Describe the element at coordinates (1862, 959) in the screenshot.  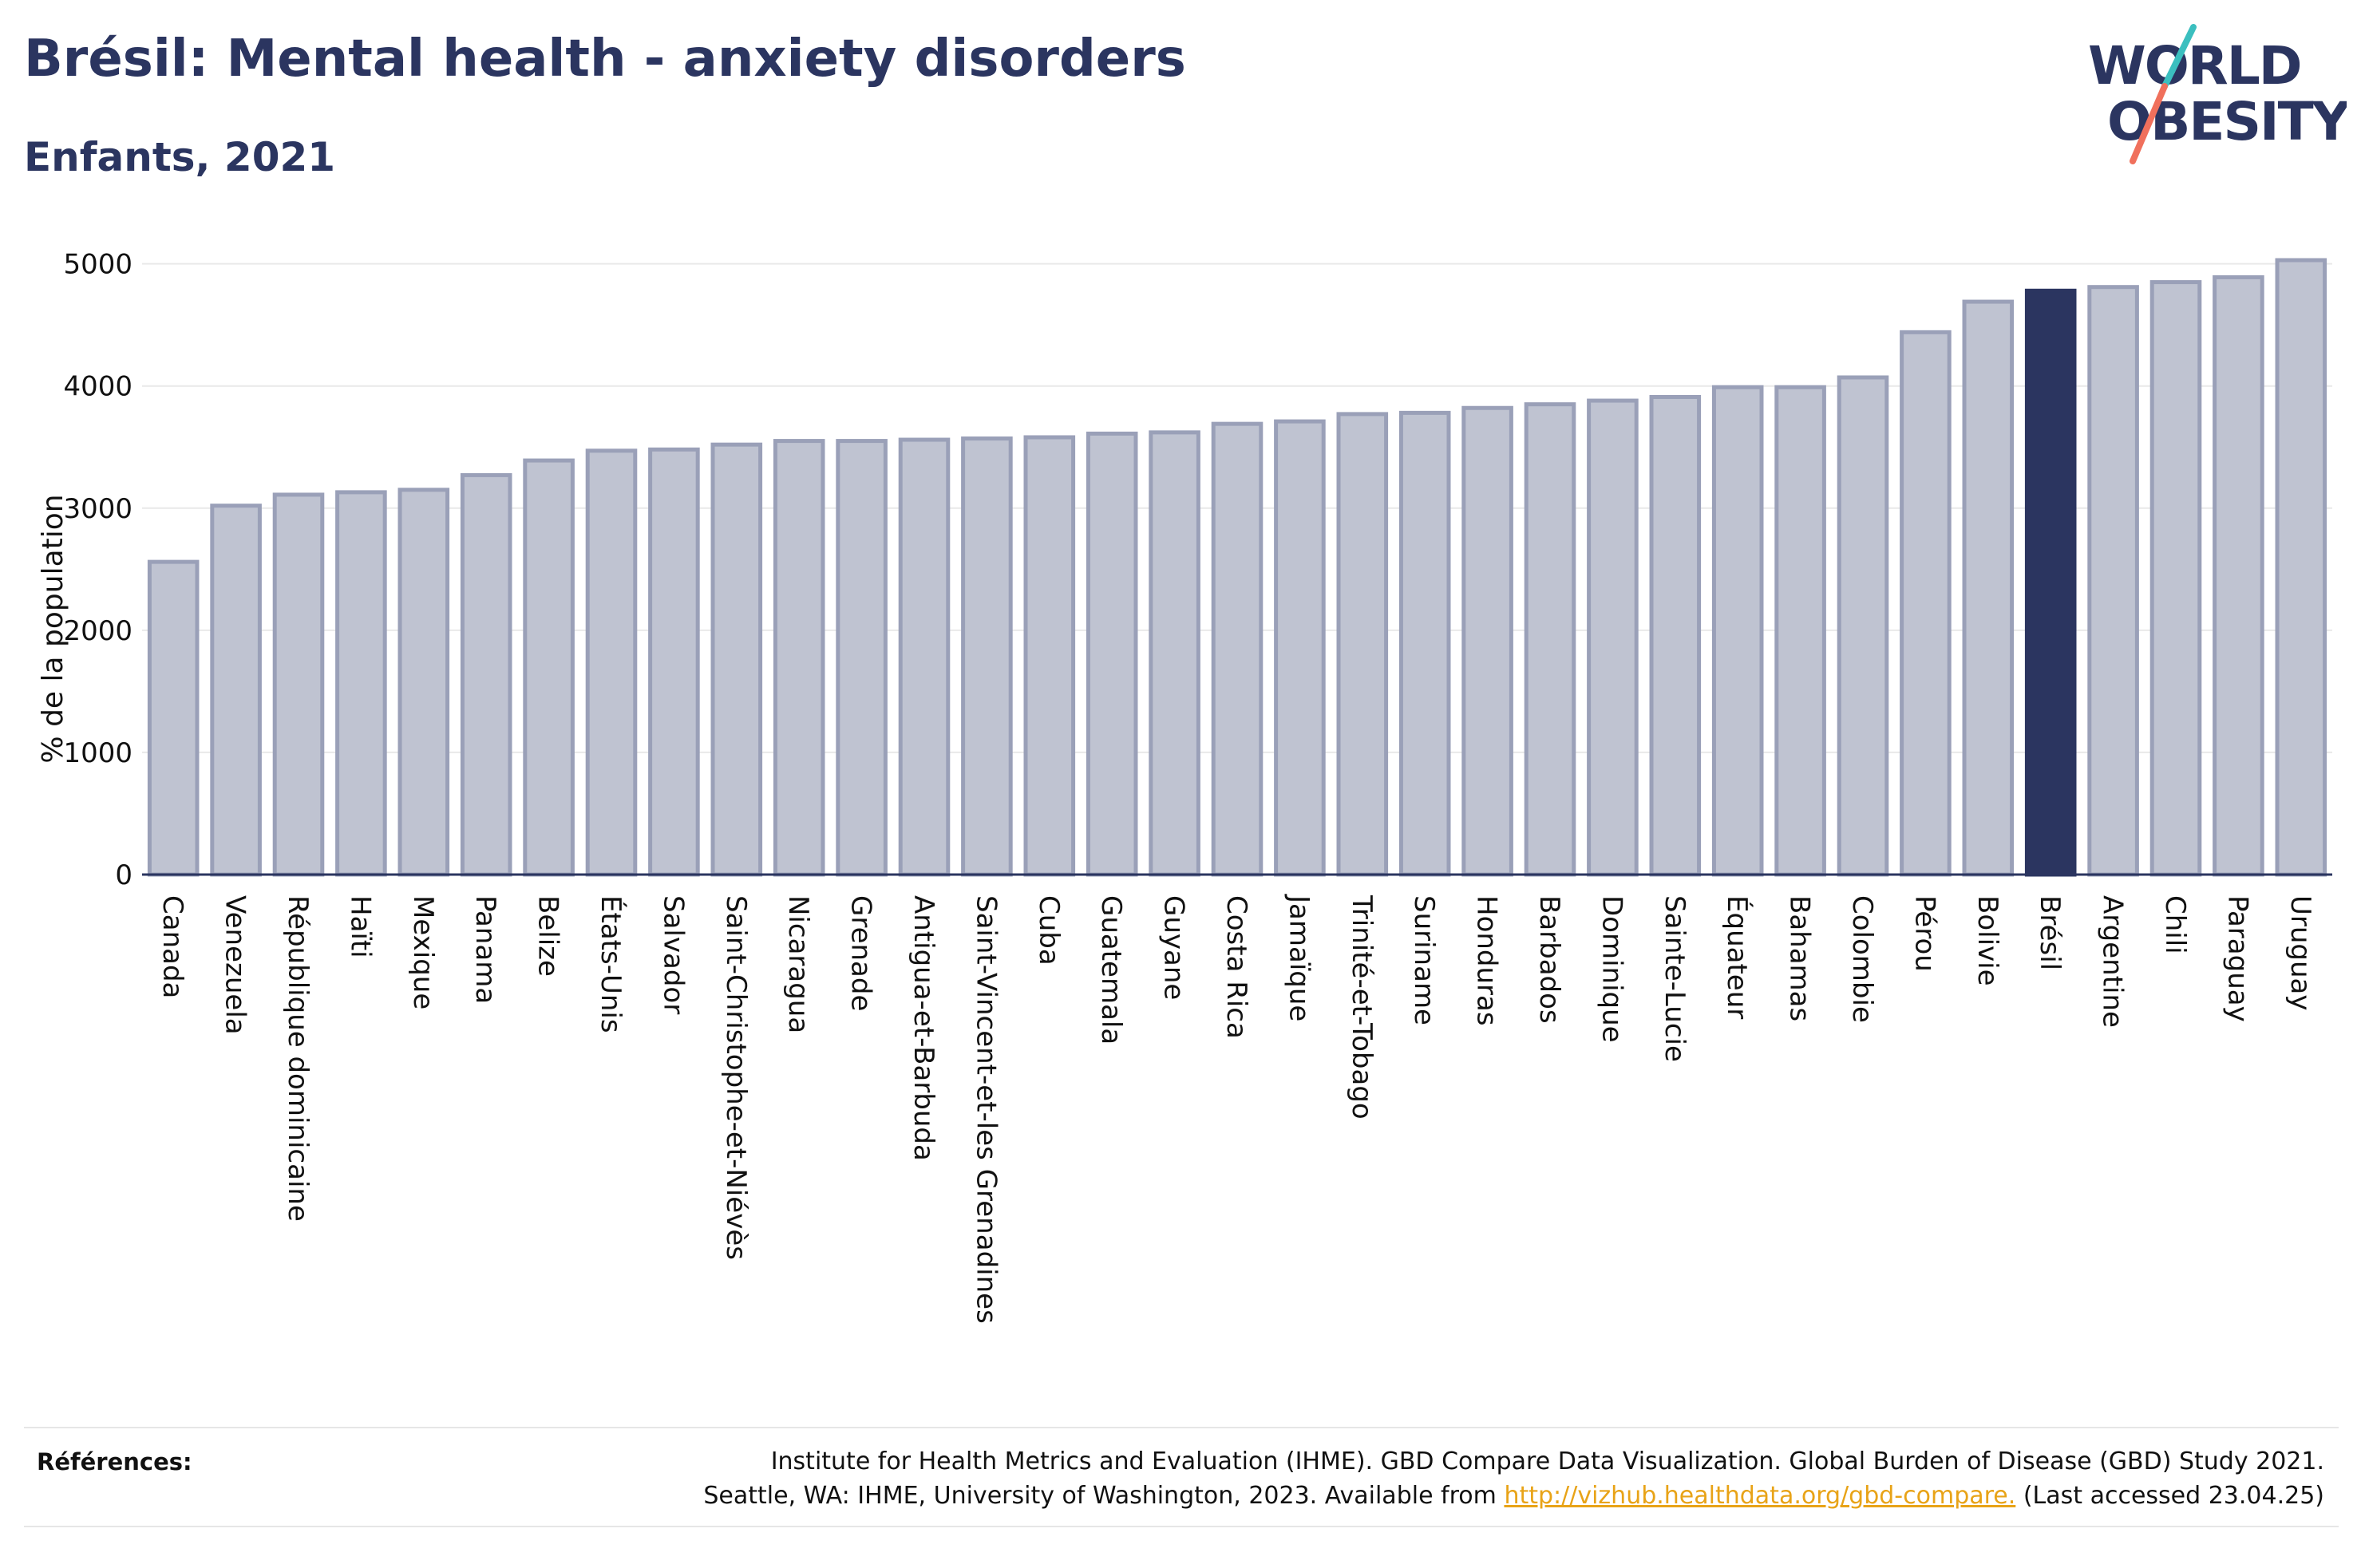
I see `x-tick-label: Colombie` at that location.